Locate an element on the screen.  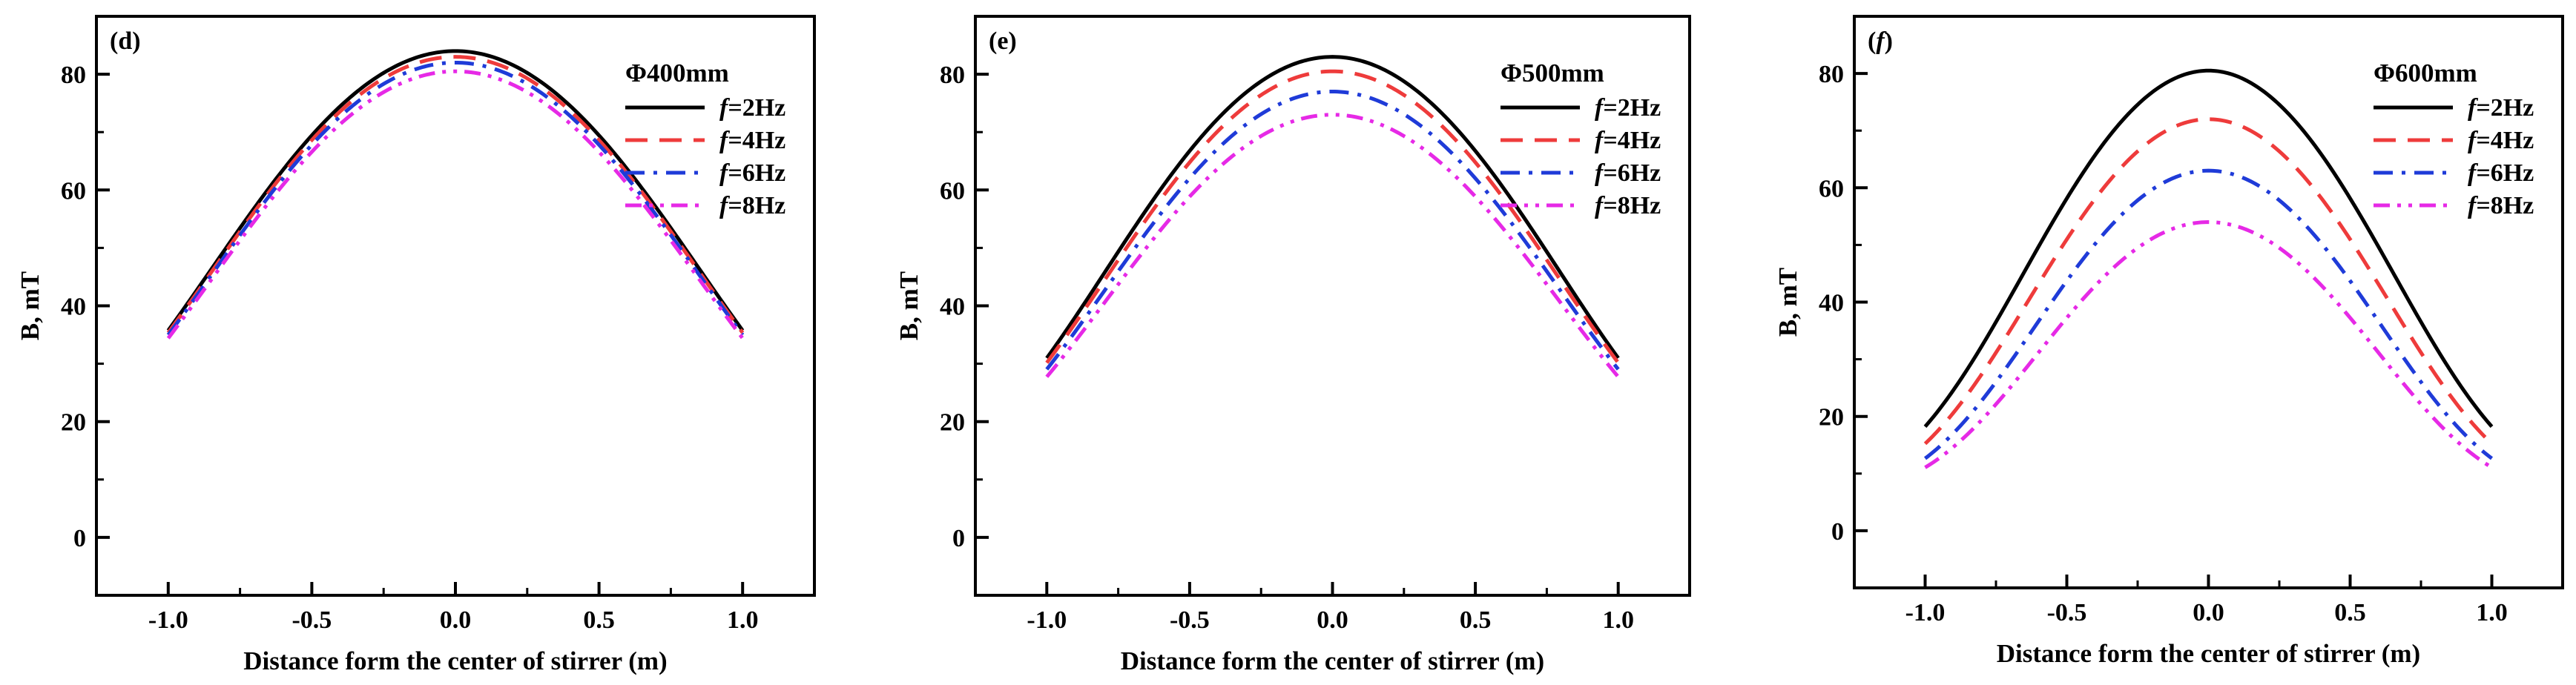
chart-1-x-tick-label: -0.5 is located at coordinates (312, 620).